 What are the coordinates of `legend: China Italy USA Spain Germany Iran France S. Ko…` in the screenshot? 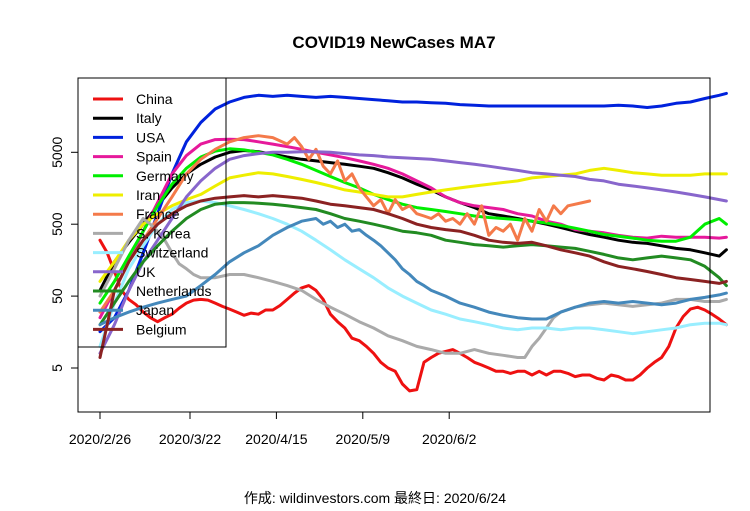 It's located at (152, 212).